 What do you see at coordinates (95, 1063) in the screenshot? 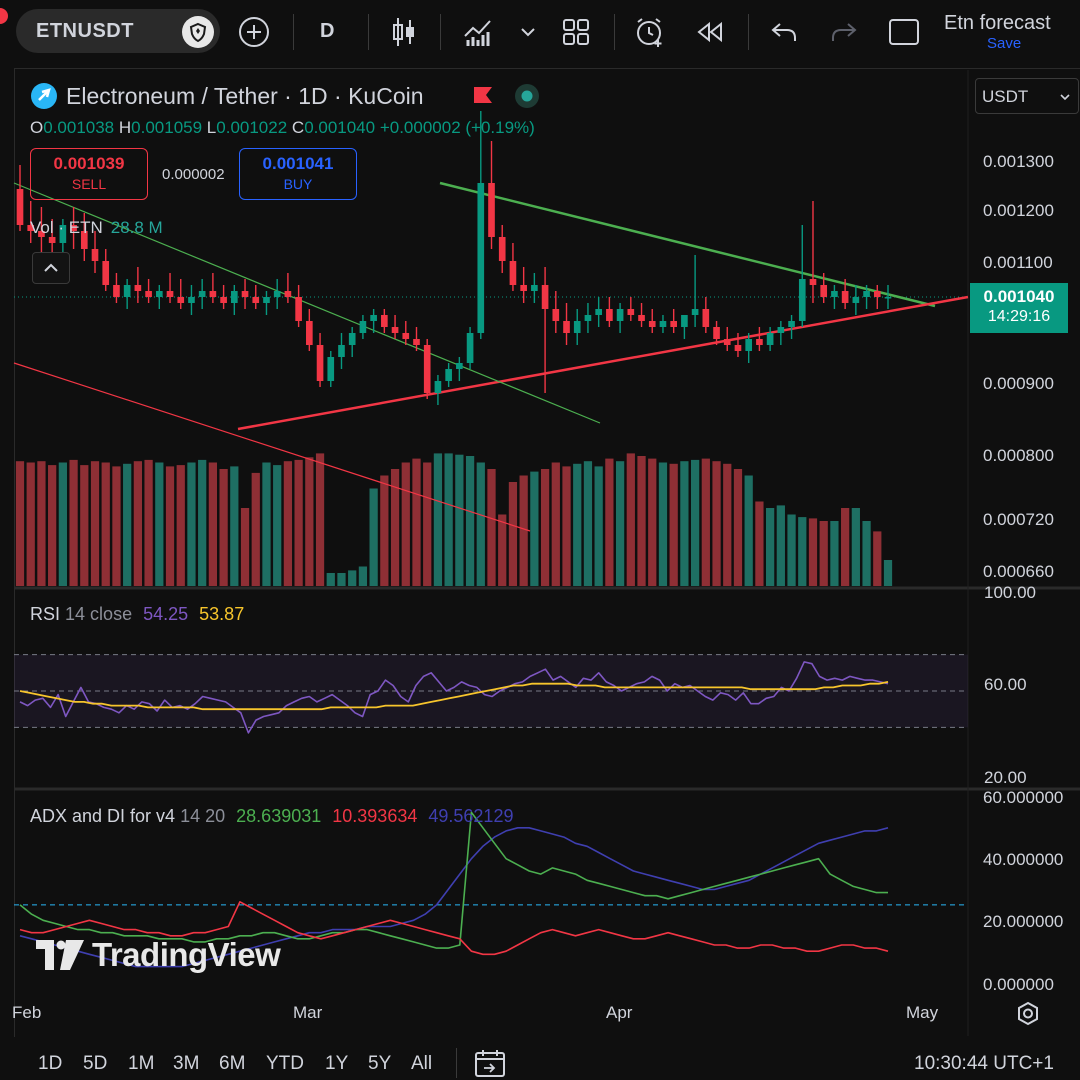
I see `range-5d-button: 5D` at bounding box center [95, 1063].